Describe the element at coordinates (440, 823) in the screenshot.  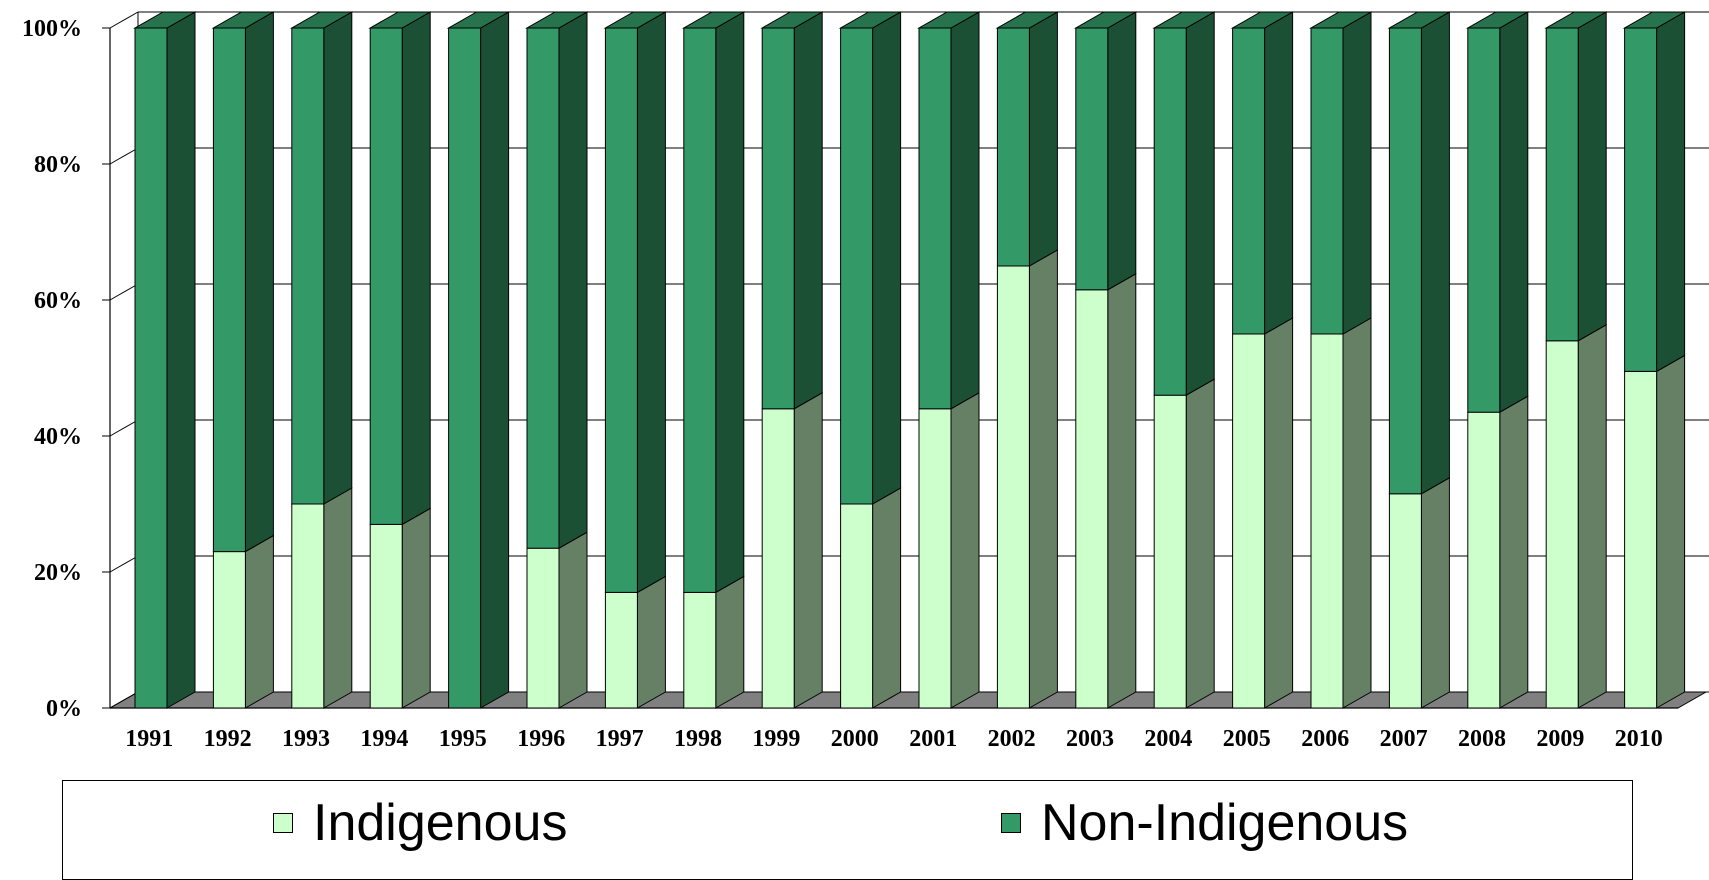
I see `legend-label-indigenous: Indigenous` at that location.